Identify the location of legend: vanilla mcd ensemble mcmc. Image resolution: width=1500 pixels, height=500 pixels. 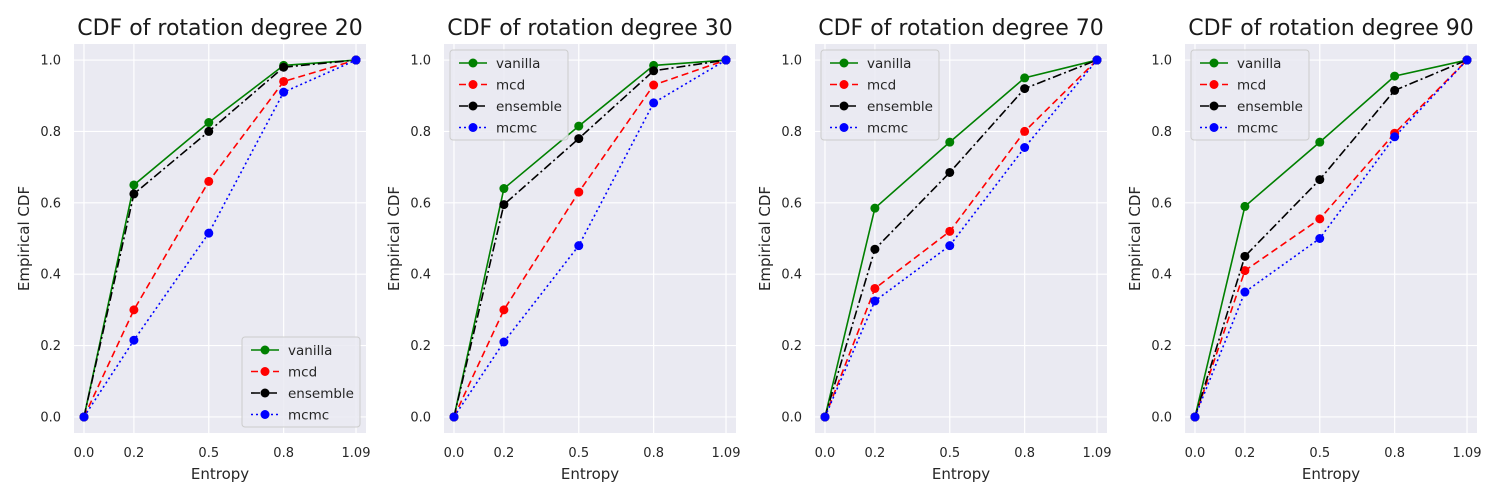
(1250, 95).